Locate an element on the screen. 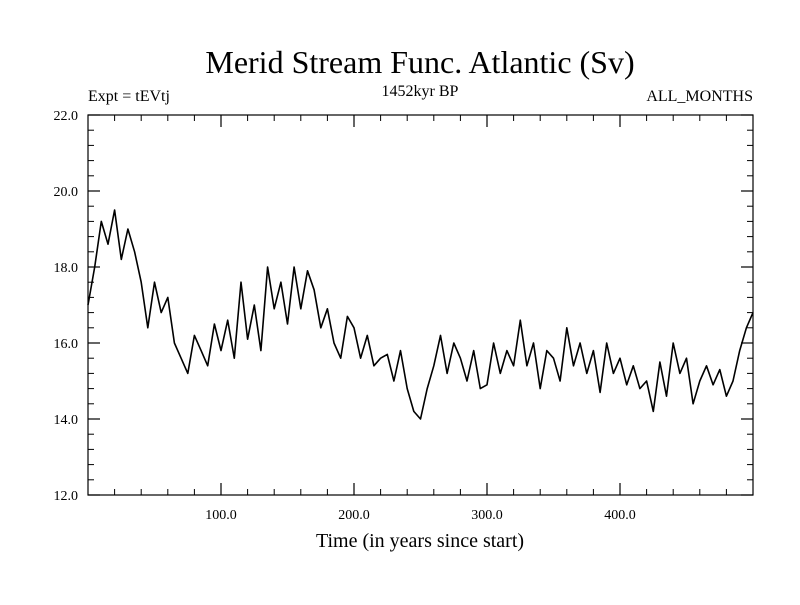  y-tick-label: 18.0 is located at coordinates (66, 268).